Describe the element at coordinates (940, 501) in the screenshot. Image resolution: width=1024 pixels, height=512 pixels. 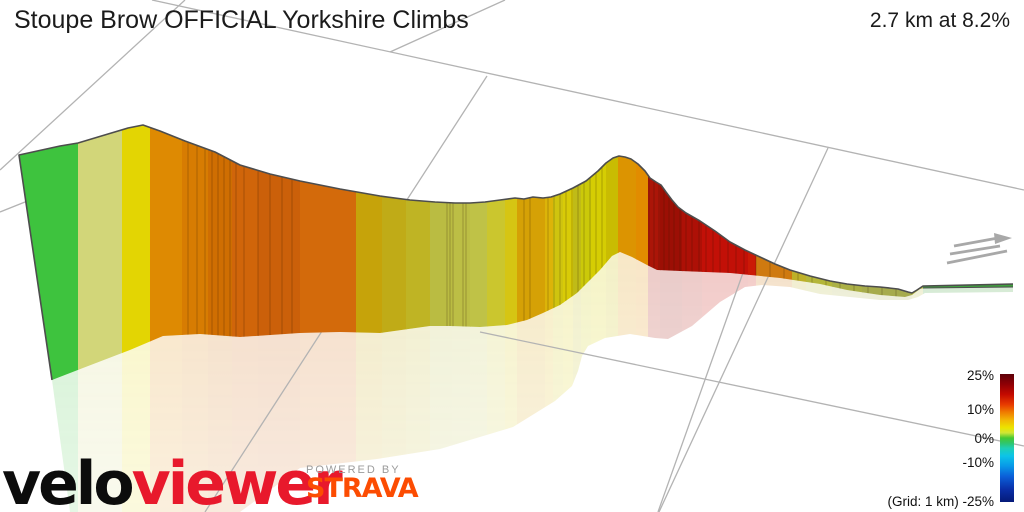
I see `legend-label-grid-m25: (Grid: 1 km) -25%` at that location.